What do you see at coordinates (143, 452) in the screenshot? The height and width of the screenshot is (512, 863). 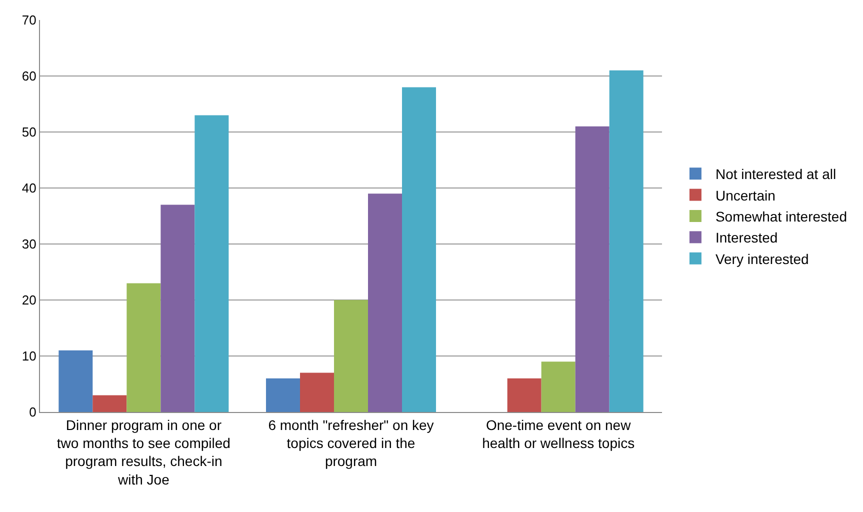 I see `x-tick-label: Dinner program in one or two months to see compiled program results, check-in with Joe` at bounding box center [143, 452].